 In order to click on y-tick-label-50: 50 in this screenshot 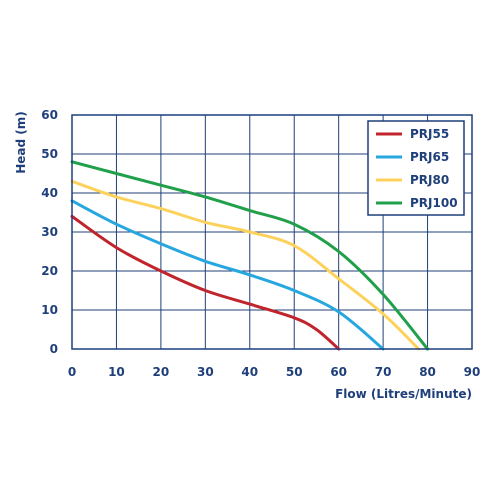, I will do `click(49, 154)`.